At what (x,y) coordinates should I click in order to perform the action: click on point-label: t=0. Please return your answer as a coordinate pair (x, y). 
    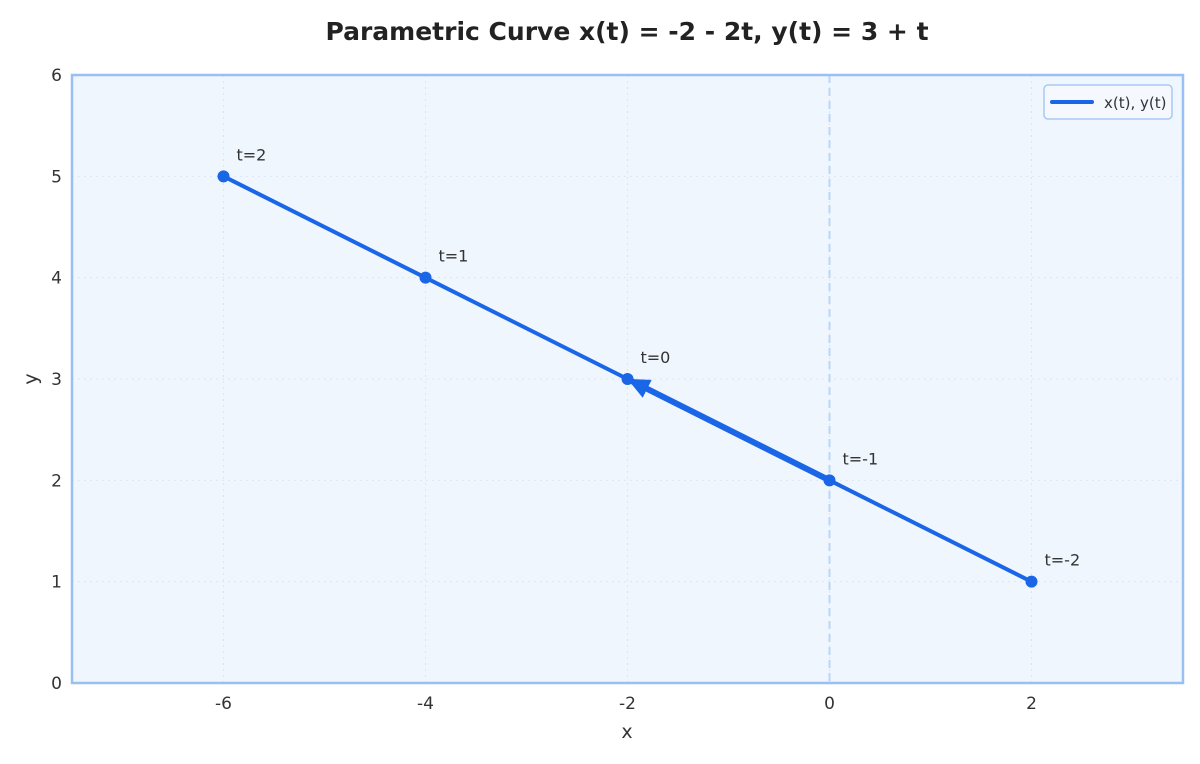
    Looking at the image, I should click on (656, 357).